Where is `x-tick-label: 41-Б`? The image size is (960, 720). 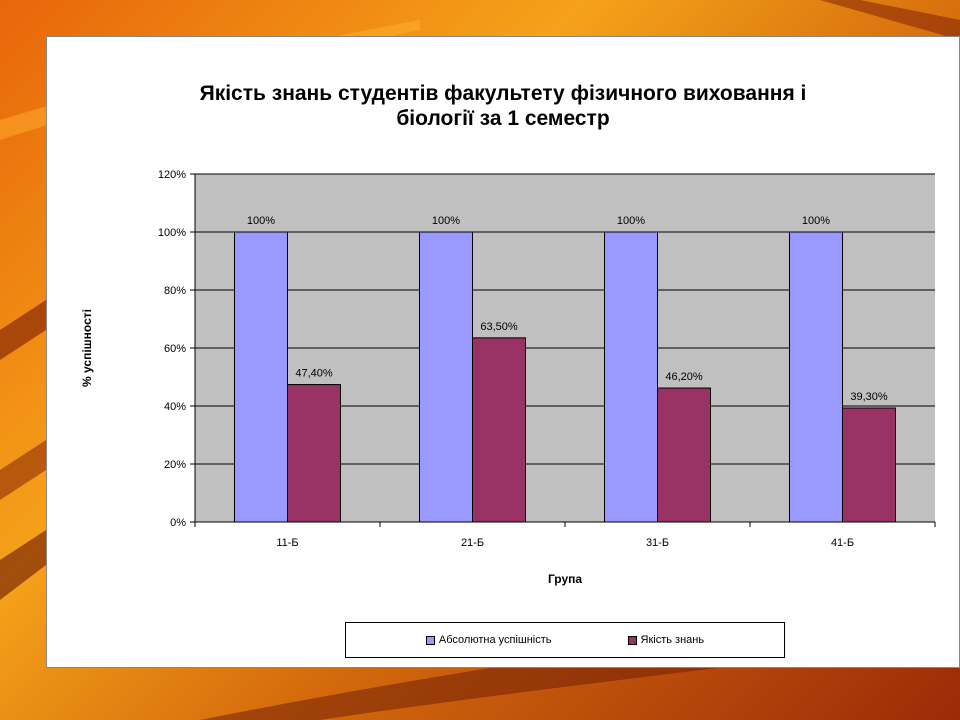
x-tick-label: 41-Б is located at coordinates (842, 543).